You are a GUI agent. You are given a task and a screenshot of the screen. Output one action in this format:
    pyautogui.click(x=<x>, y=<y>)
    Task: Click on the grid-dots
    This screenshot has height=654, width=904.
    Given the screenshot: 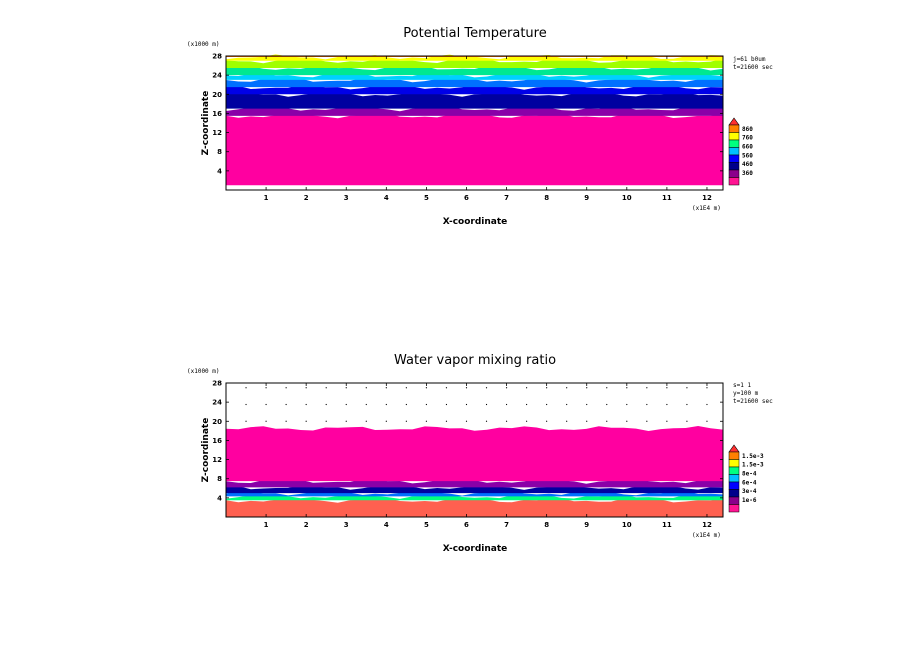 What is the action you would take?
    pyautogui.click(x=476, y=404)
    